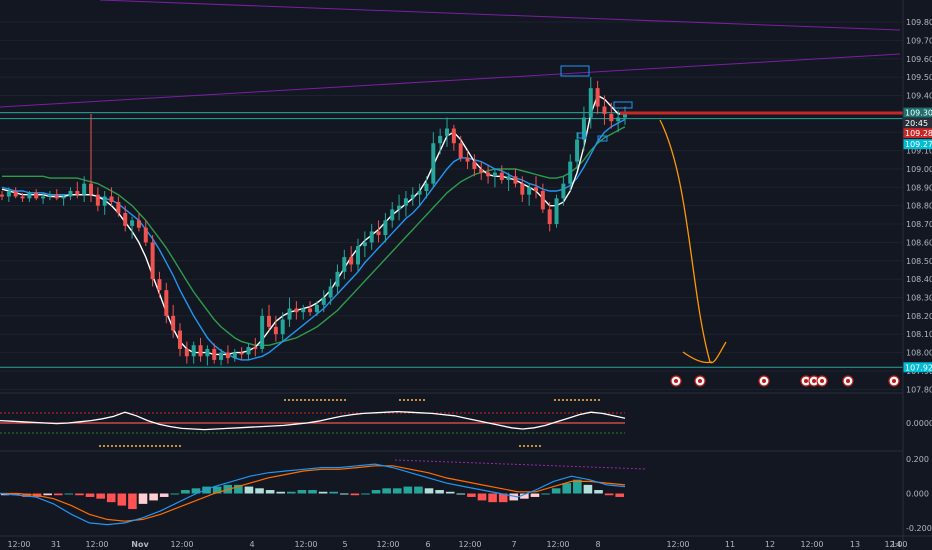 The width and height of the screenshot is (932, 550). I want to click on trendline-upper, so click(500, 15).